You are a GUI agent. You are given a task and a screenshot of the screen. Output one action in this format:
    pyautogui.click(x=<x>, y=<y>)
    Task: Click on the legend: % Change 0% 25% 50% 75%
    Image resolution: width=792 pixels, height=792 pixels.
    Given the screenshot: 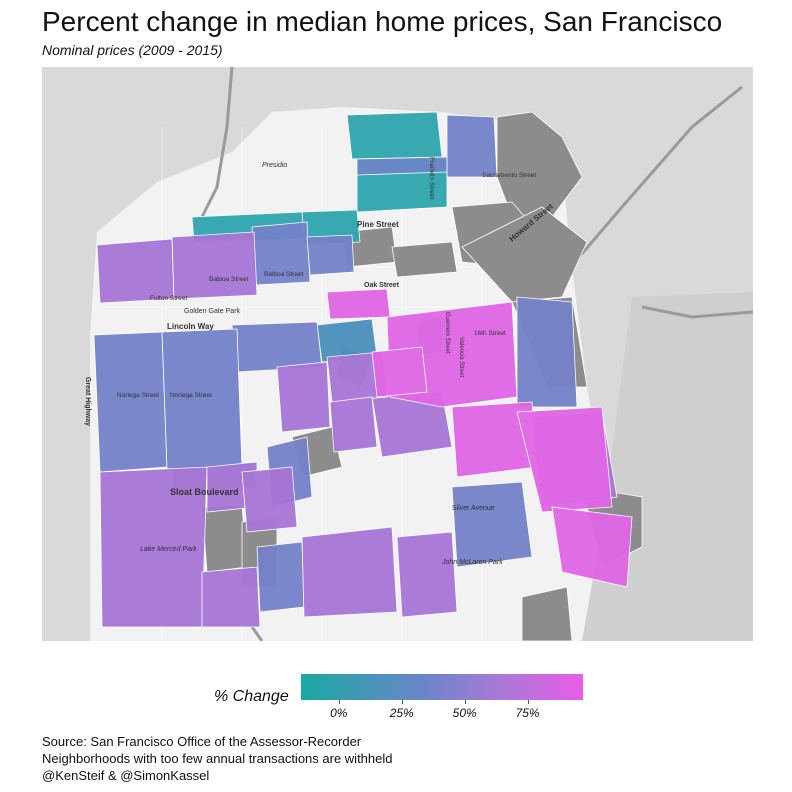 What is the action you would take?
    pyautogui.click(x=396, y=695)
    